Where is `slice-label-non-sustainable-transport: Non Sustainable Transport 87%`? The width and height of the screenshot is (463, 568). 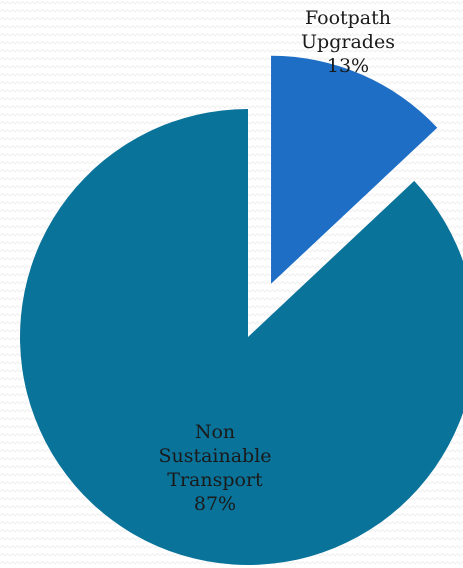 slice-label-non-sustainable-transport: Non Sustainable Transport 87% is located at coordinates (215, 468).